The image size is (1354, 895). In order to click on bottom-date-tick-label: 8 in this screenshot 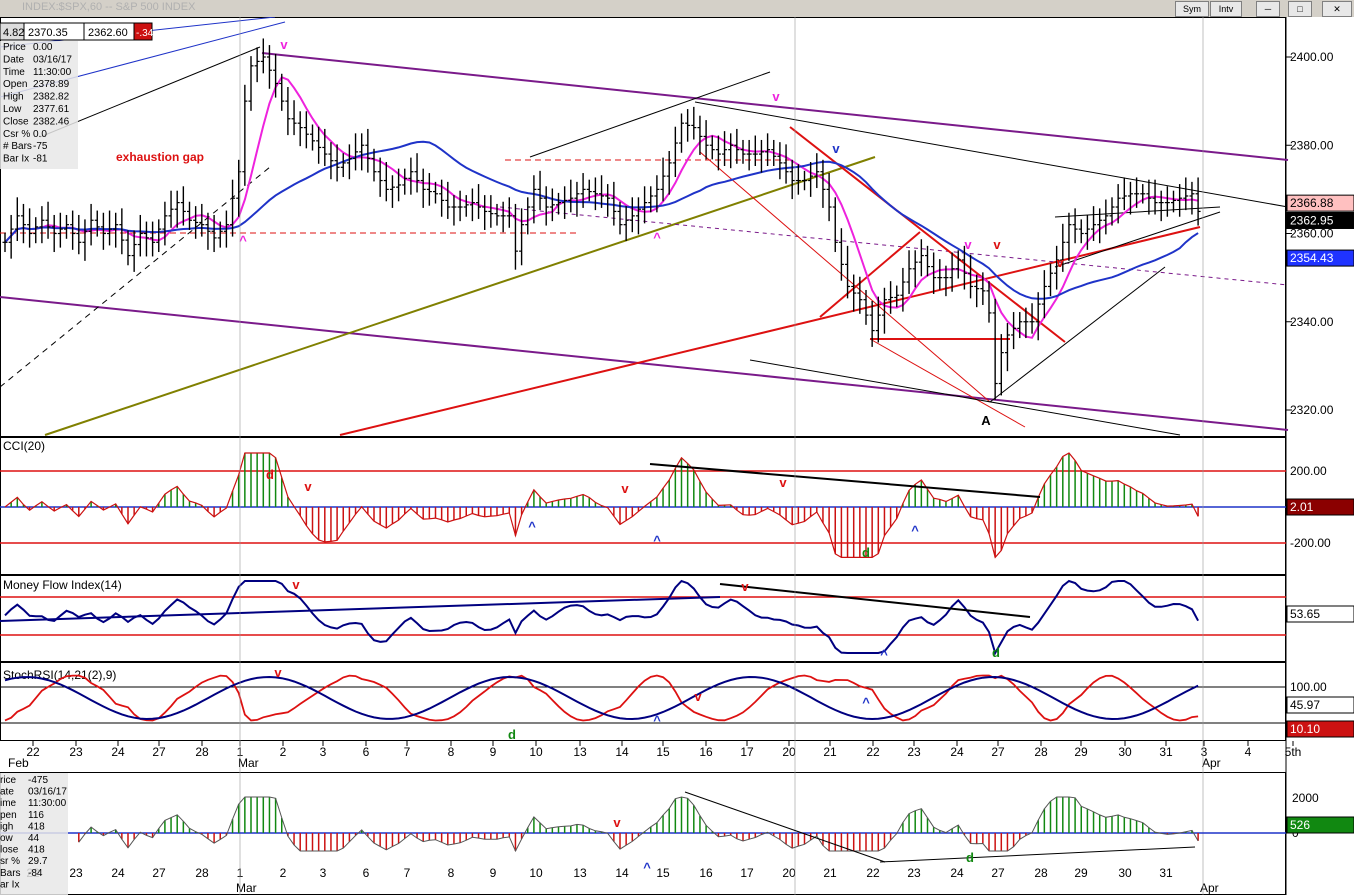, I will do `click(451, 873)`.